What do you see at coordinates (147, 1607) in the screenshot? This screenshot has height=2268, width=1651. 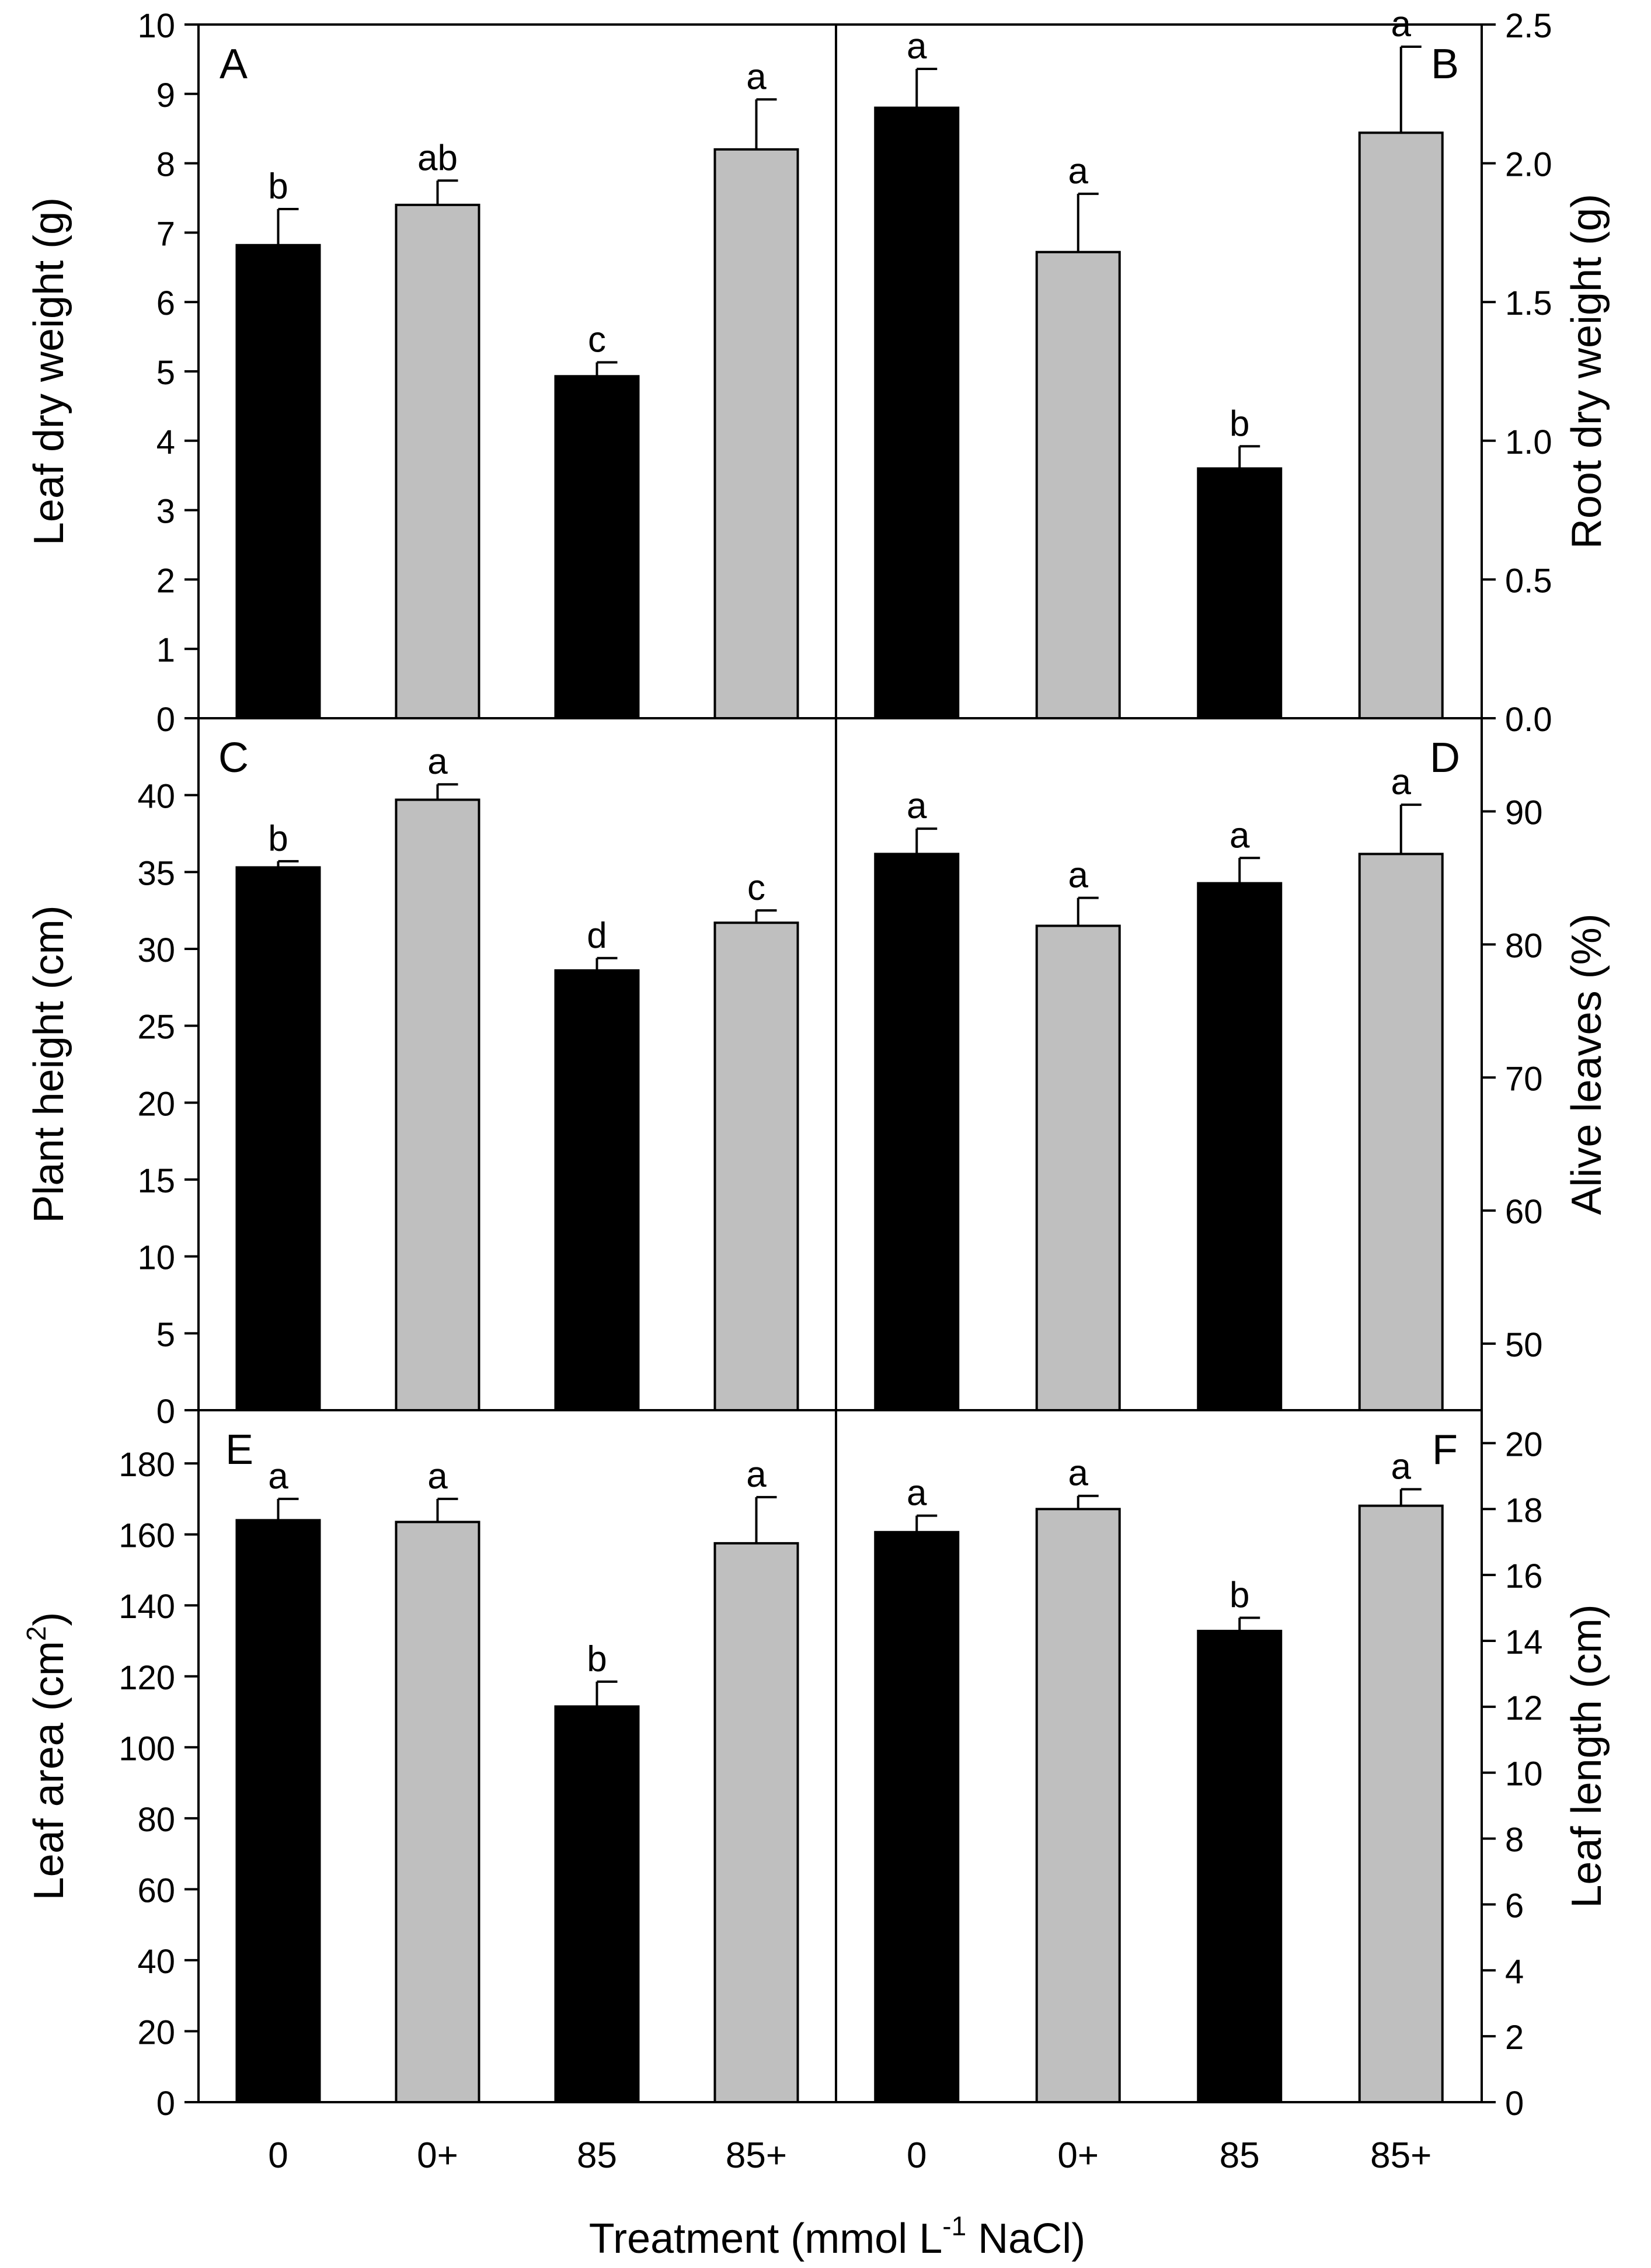 I see `y-tick-label: 140` at bounding box center [147, 1607].